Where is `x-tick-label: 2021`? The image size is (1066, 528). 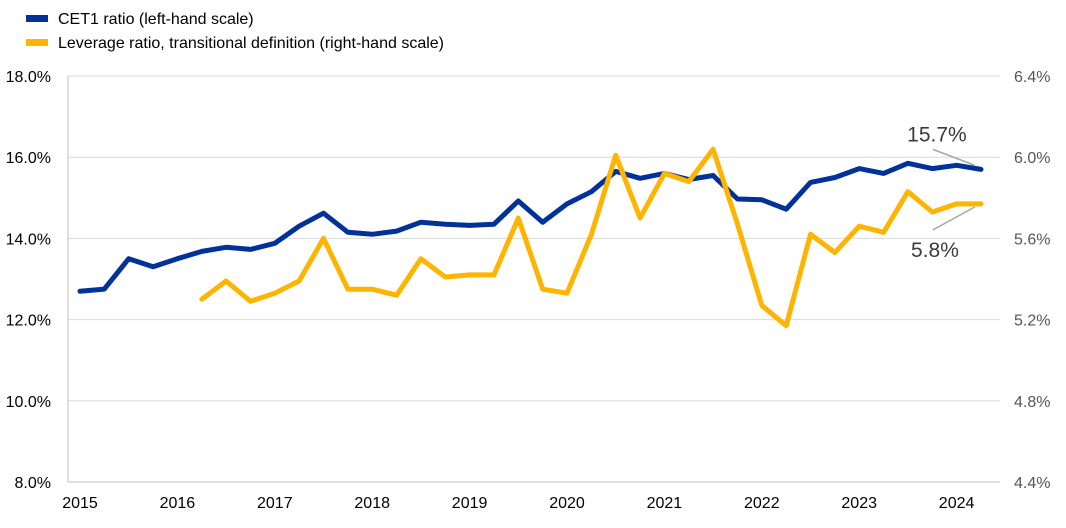 x-tick-label: 2021 is located at coordinates (665, 503).